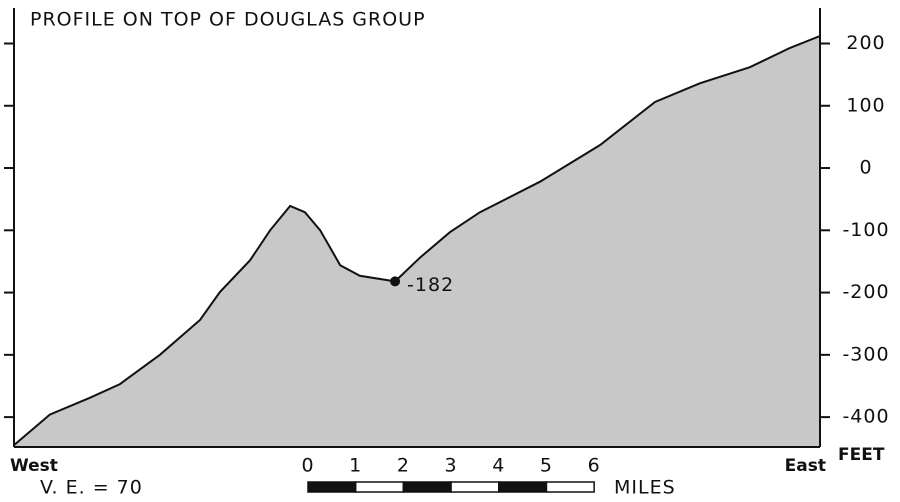 This screenshot has width=900, height=502. I want to click on ve-note: V. E. = 70, so click(91, 488).